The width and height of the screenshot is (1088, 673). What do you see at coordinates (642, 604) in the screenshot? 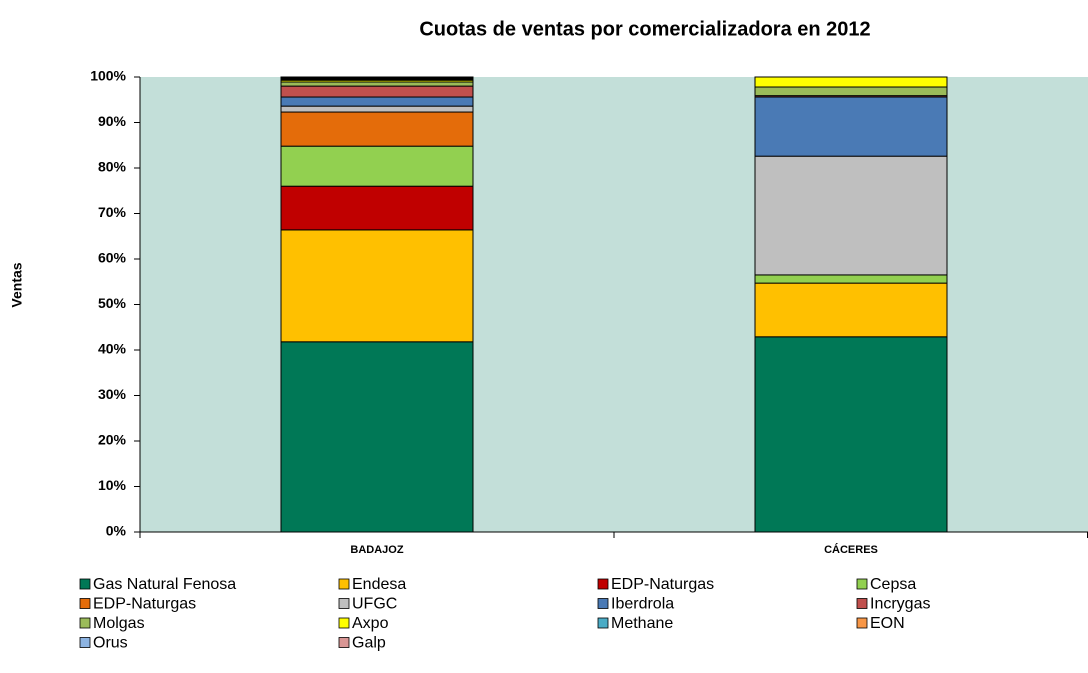
I see `legend-label: Iberdrola` at bounding box center [642, 604].